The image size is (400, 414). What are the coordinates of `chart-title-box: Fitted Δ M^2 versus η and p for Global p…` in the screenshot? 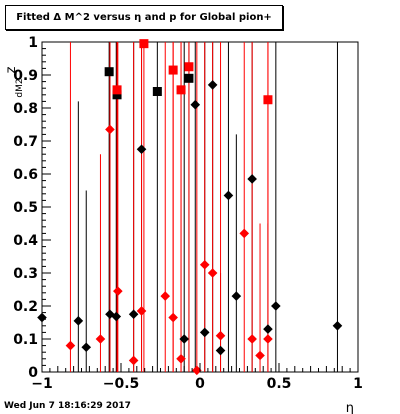 It's located at (144, 17).